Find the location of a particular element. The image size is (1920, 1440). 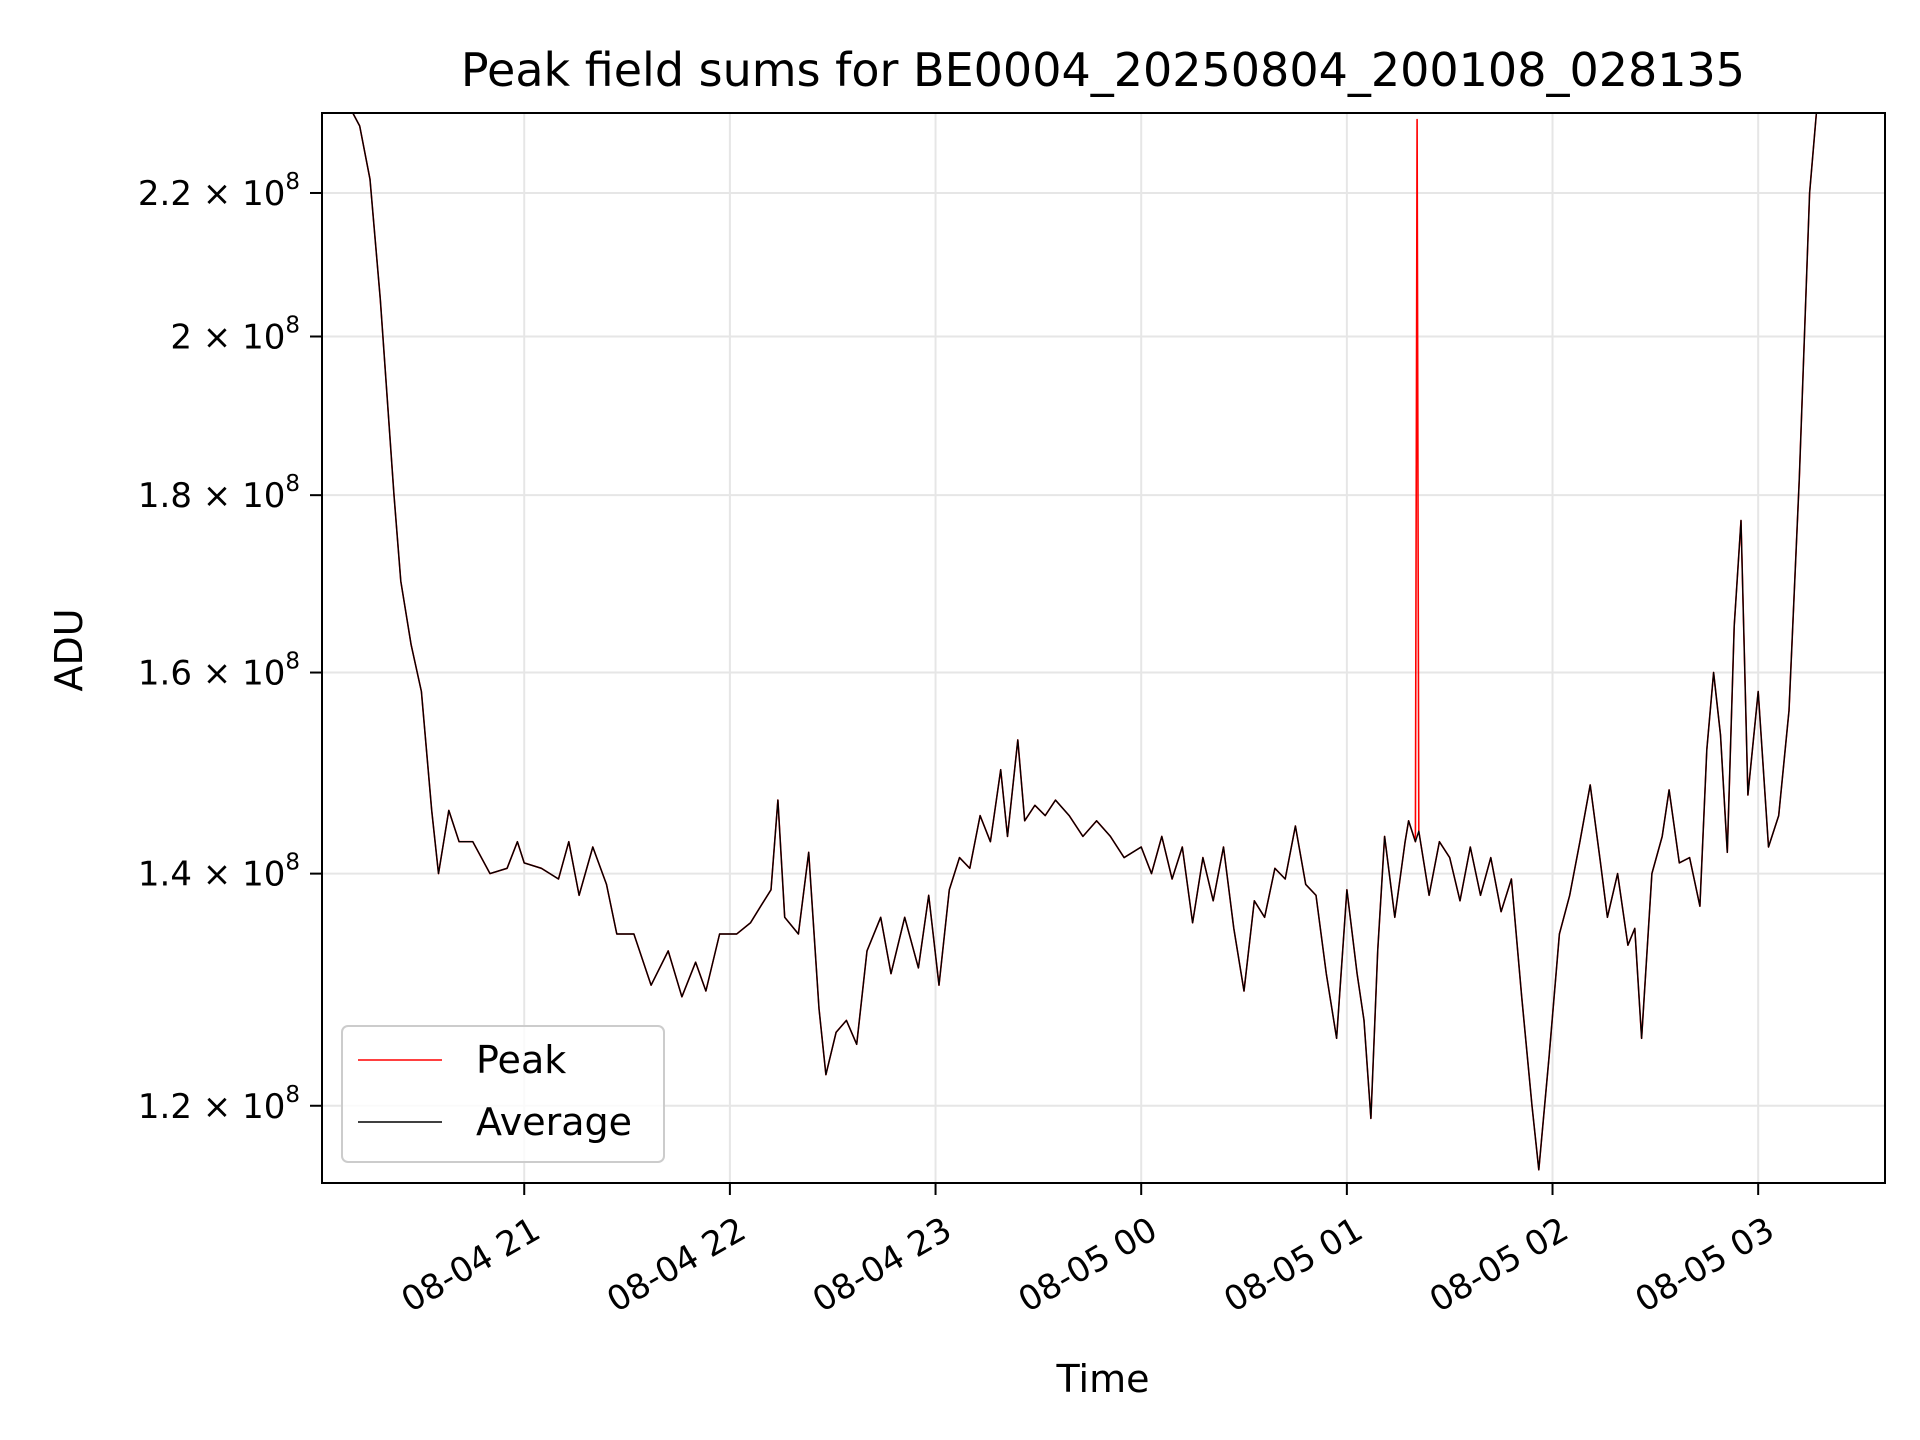

y-tick-label: 1.2 × 10⁸ is located at coordinates (219, 1104).